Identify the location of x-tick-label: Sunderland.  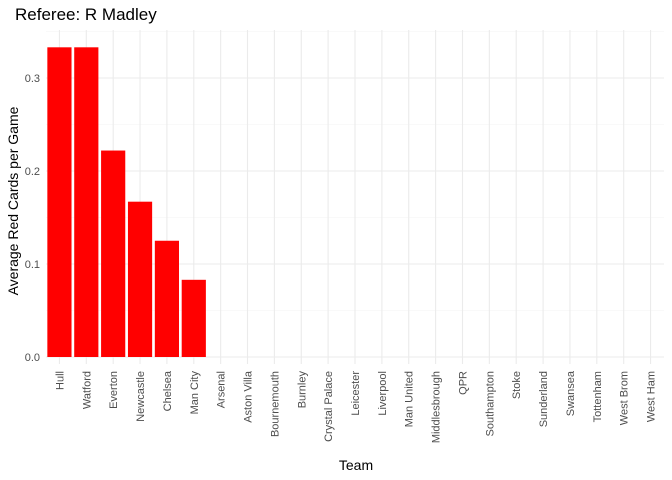
(544, 399).